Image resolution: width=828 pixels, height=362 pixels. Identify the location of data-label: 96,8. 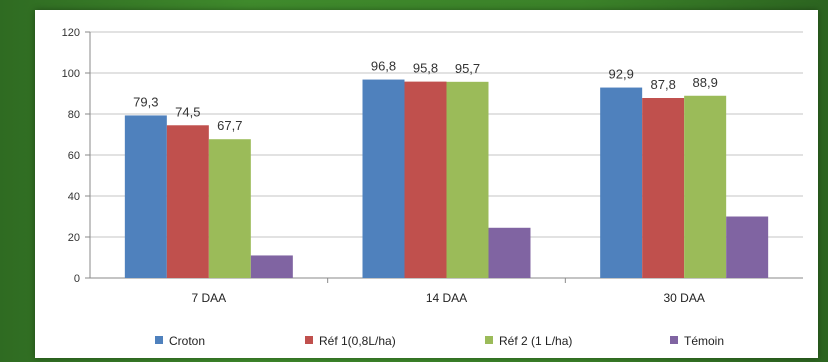
(383, 66).